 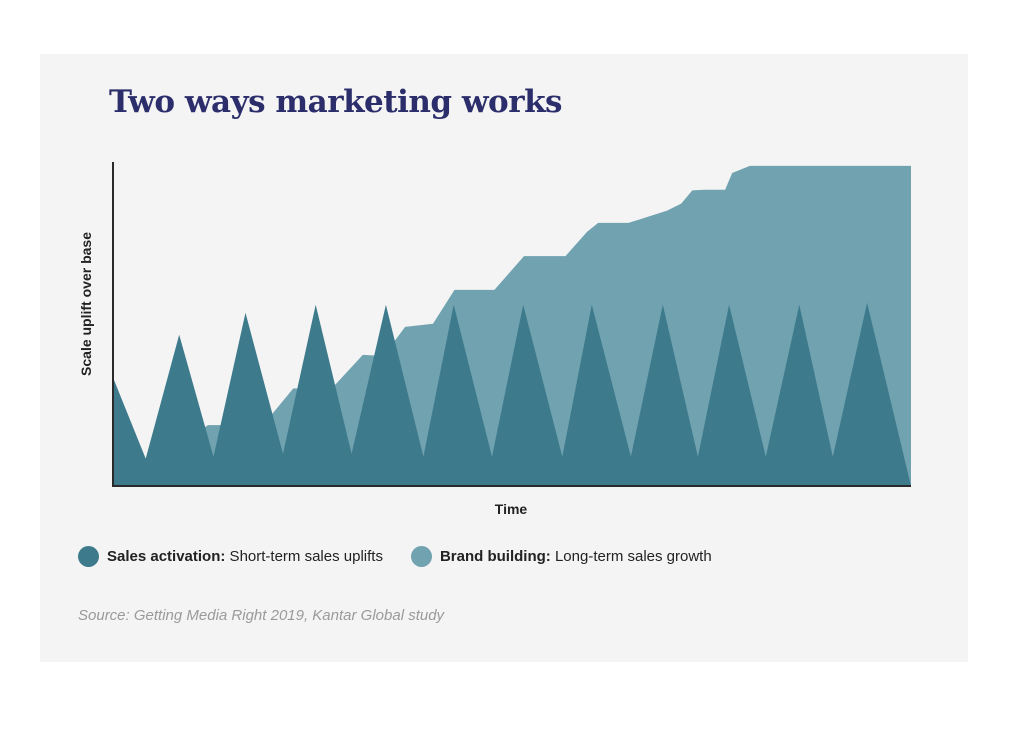 What do you see at coordinates (631, 556) in the screenshot?
I see `legend-description: Long-term sales growth` at bounding box center [631, 556].